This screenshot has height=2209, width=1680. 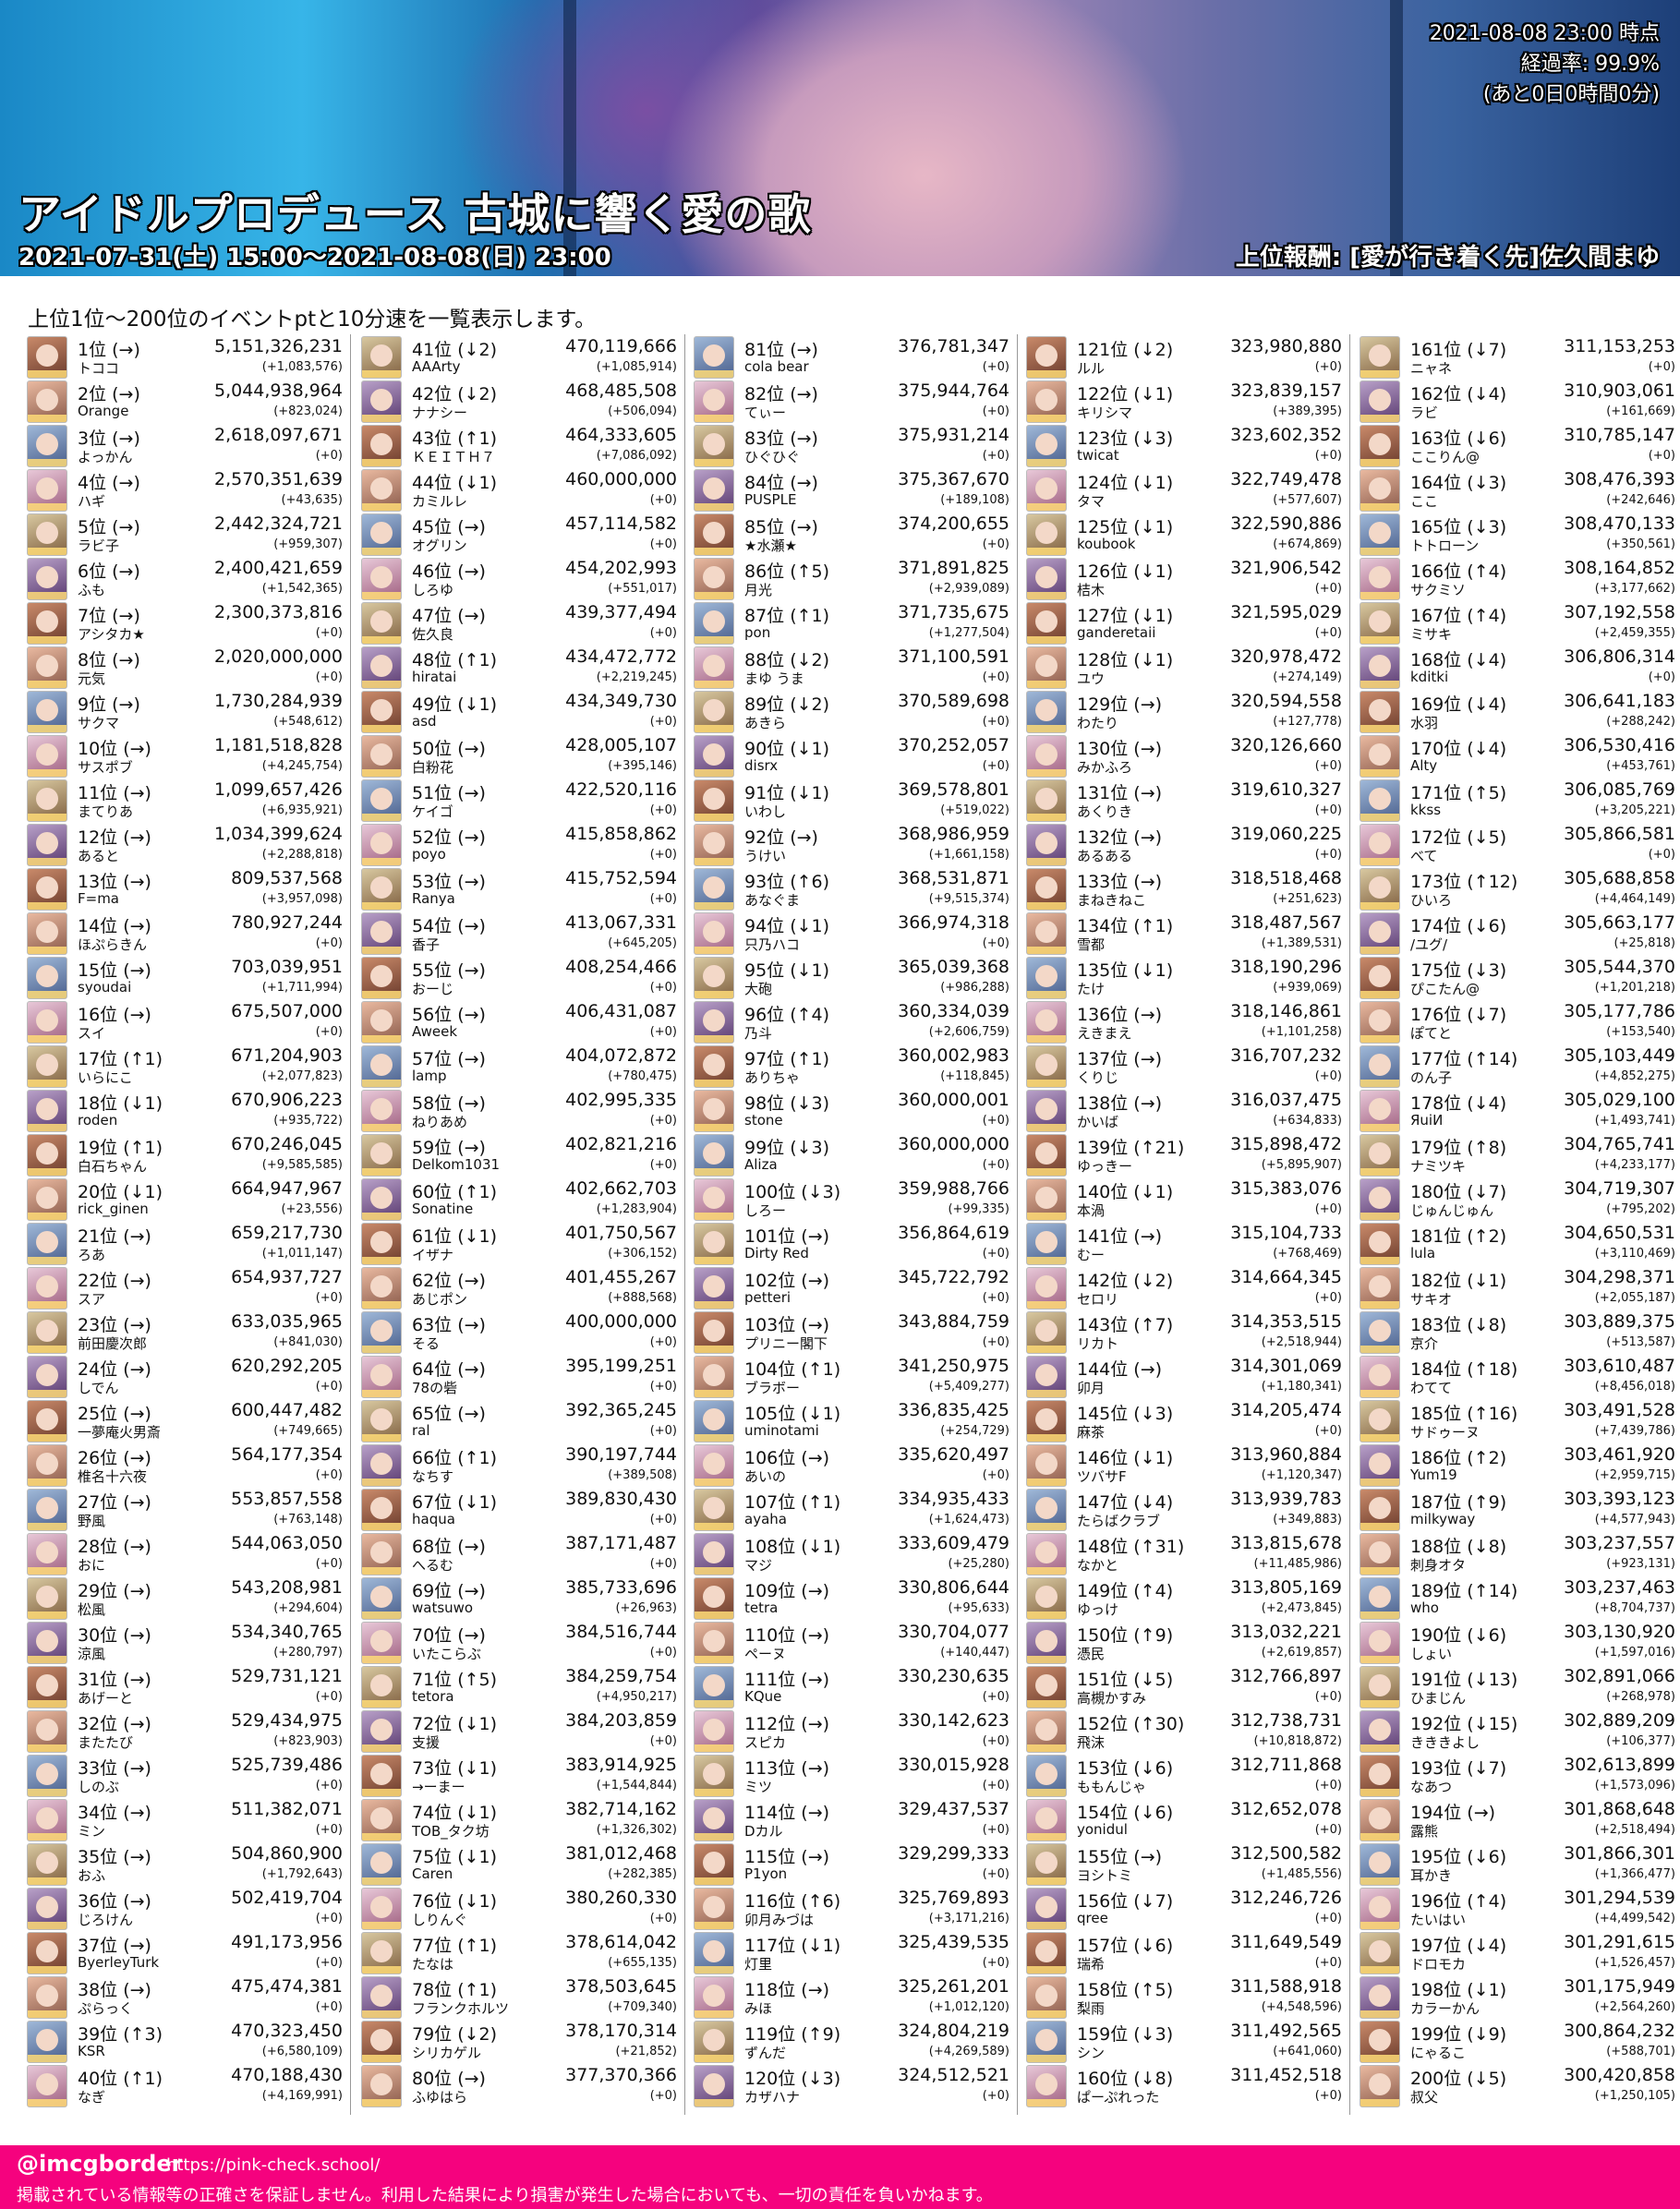 I want to click on ranking-row: 117位 (↓1) 灯里 325,439,535 (+0), so click(x=850, y=1952).